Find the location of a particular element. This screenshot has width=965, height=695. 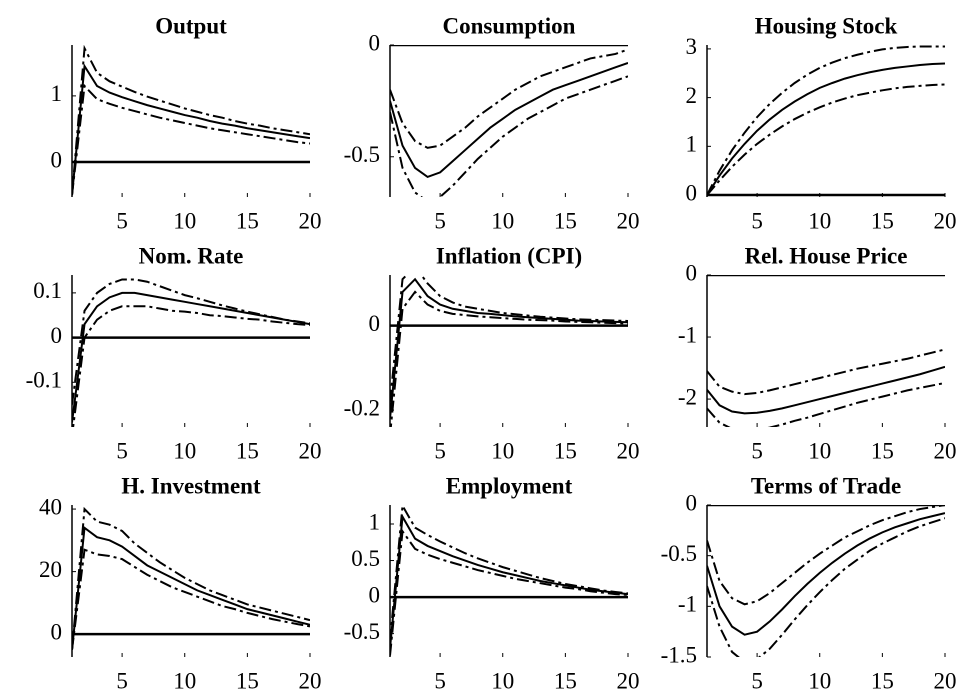

panel-title: Nom. Rate is located at coordinates (191, 255).